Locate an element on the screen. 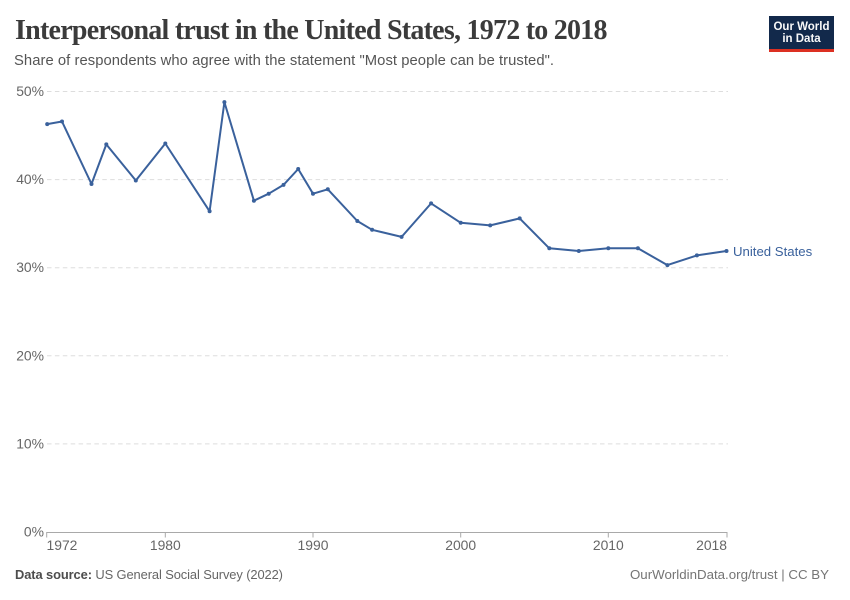 The height and width of the screenshot is (600, 850). svg-text: 10% is located at coordinates (30, 443).